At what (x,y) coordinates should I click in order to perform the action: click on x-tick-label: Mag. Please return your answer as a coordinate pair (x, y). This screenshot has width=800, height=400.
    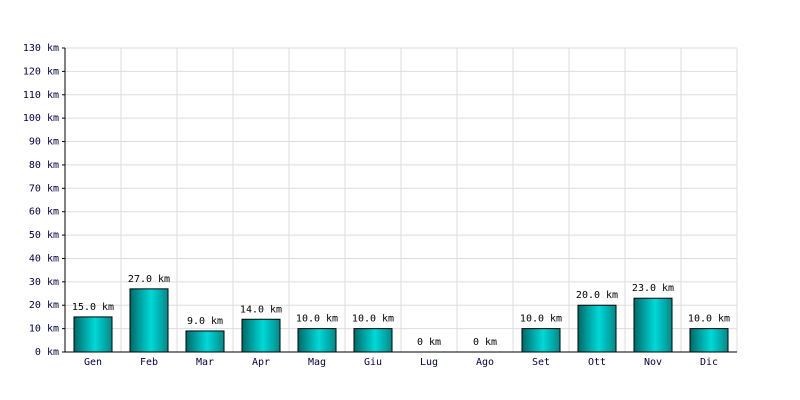
    Looking at the image, I should click on (317, 362).